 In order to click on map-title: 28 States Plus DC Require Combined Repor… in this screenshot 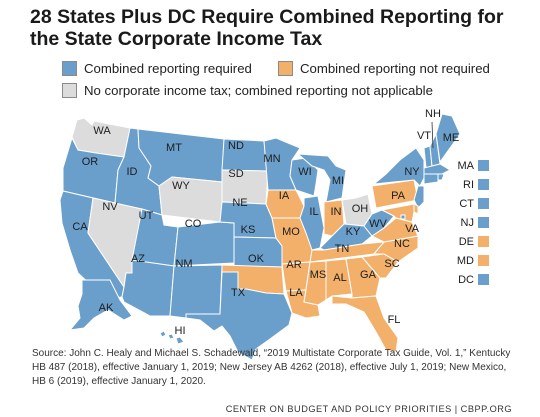, I will do `click(267, 28)`.